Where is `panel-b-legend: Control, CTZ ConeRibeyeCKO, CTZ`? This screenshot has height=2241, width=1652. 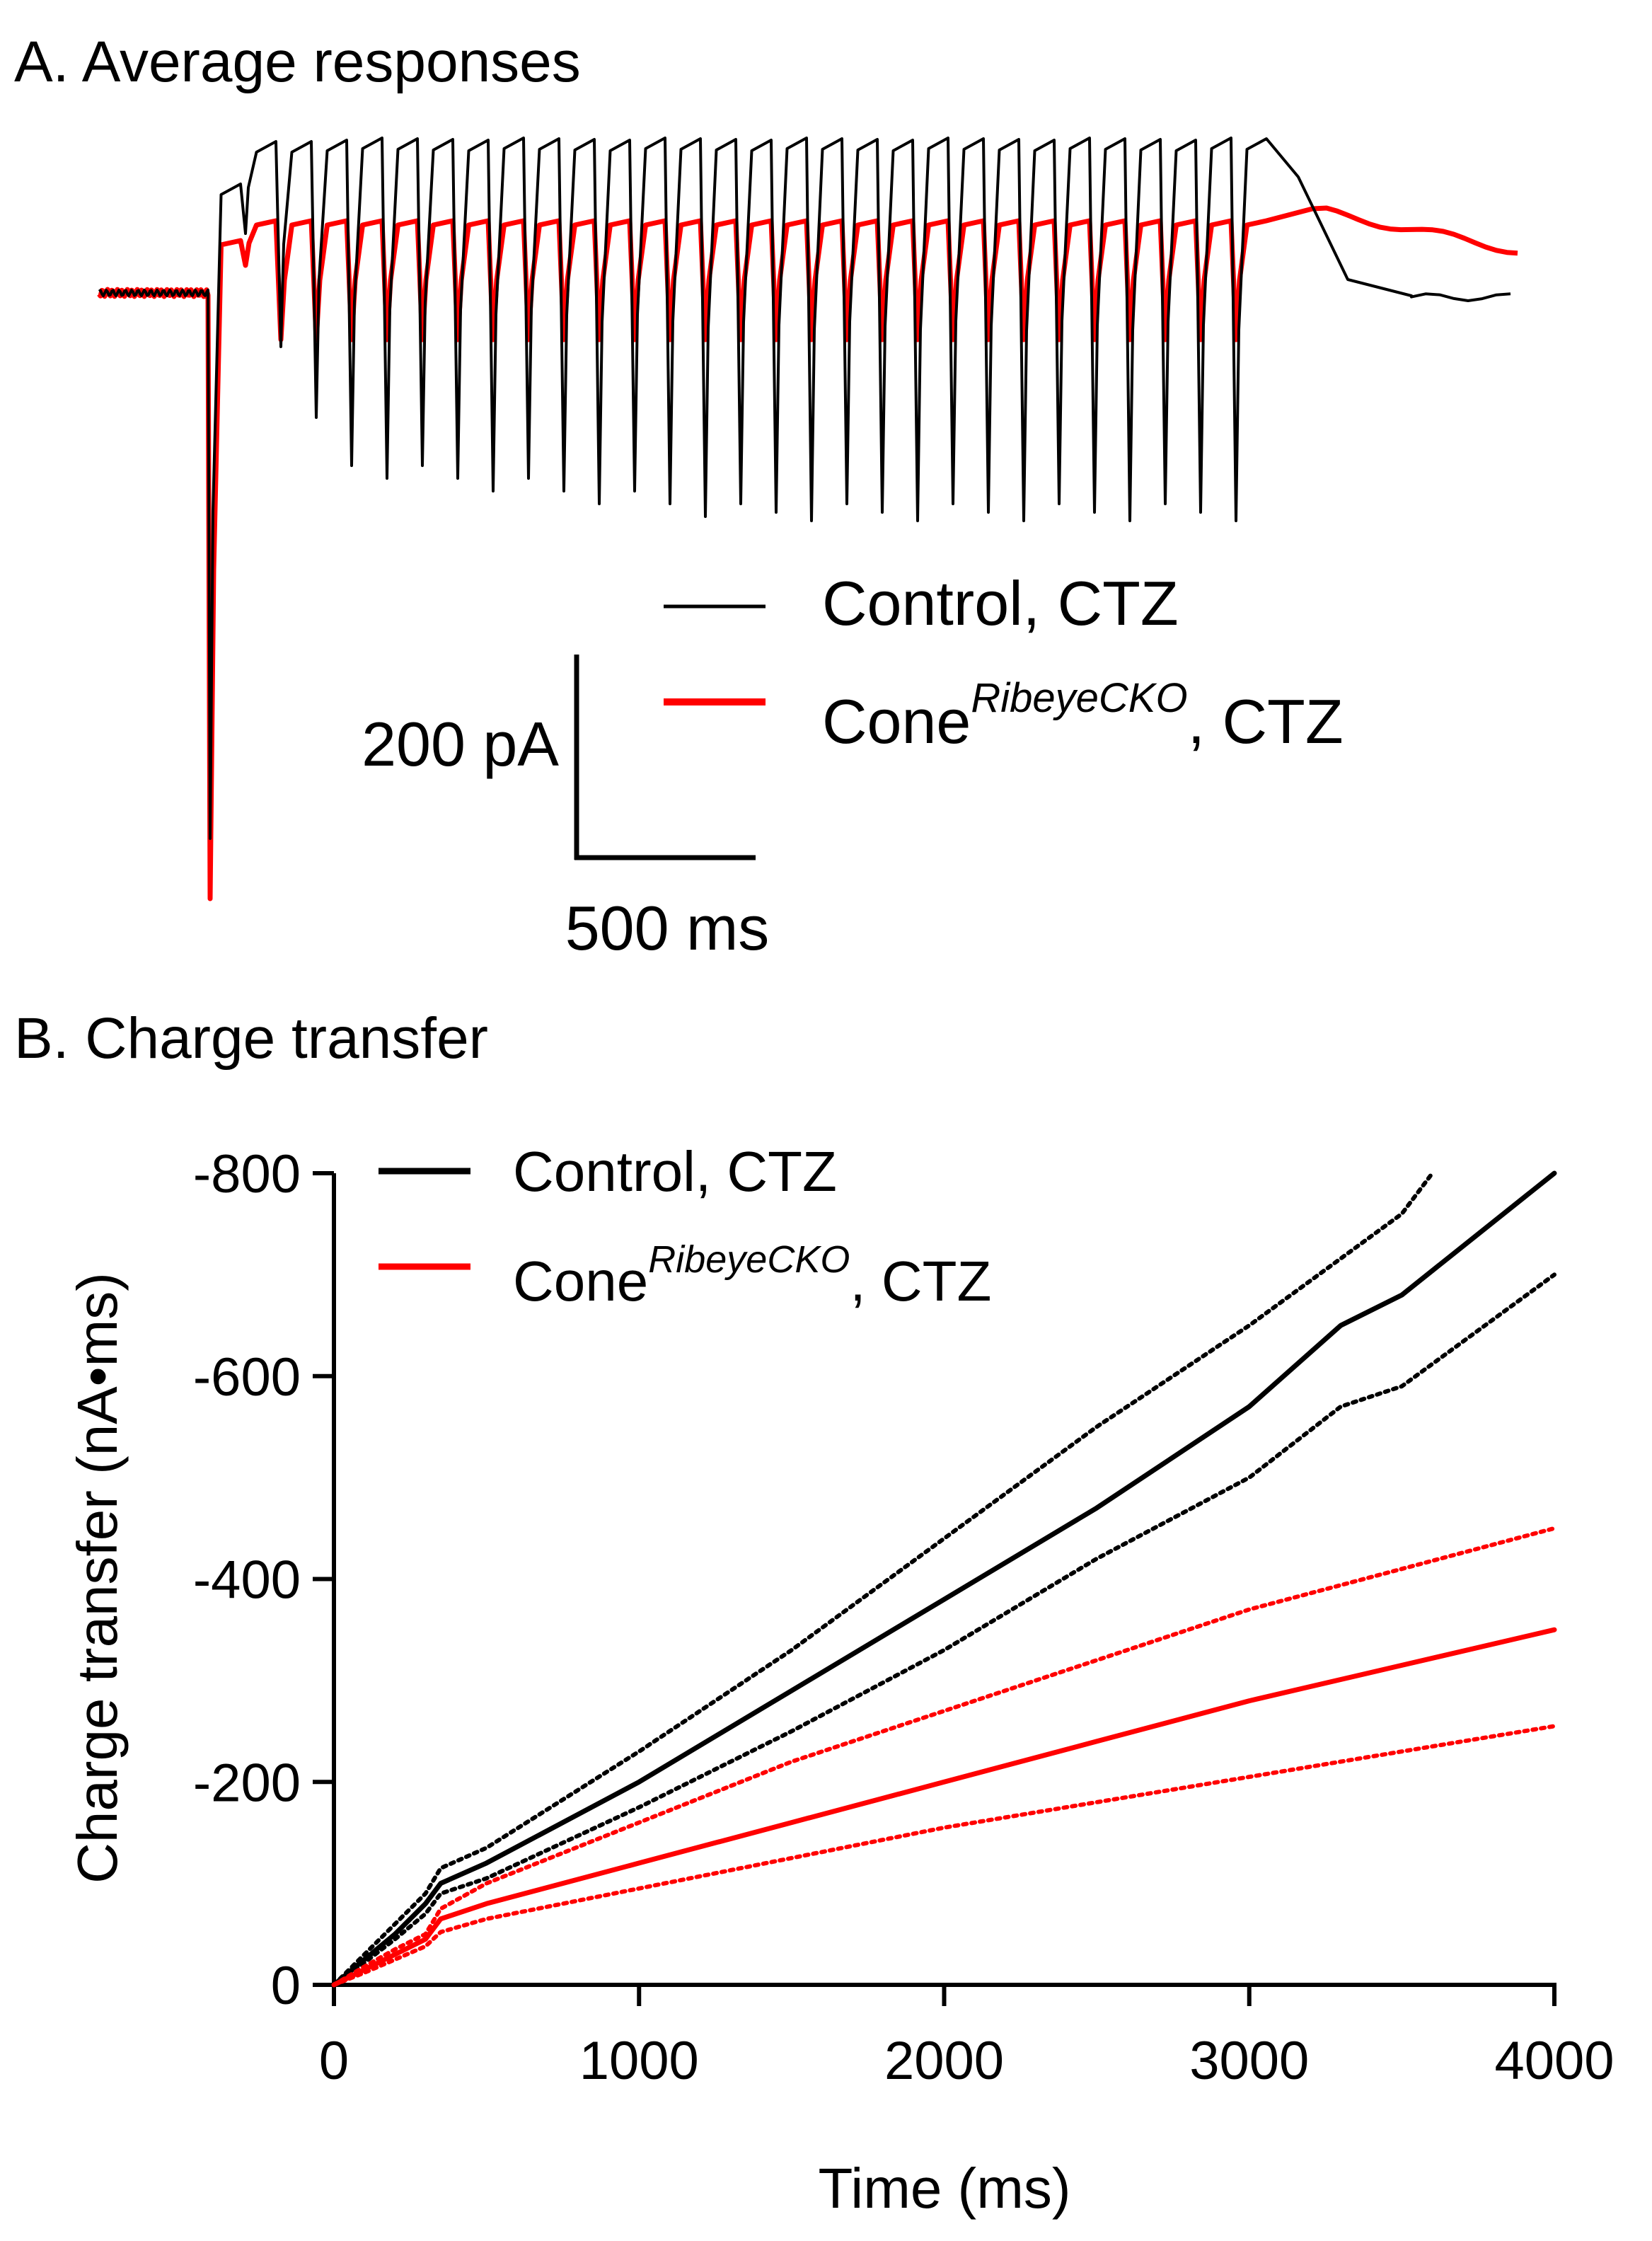 panel-b-legend: Control, CTZ ConeRibeyeCKO, CTZ is located at coordinates (685, 1226).